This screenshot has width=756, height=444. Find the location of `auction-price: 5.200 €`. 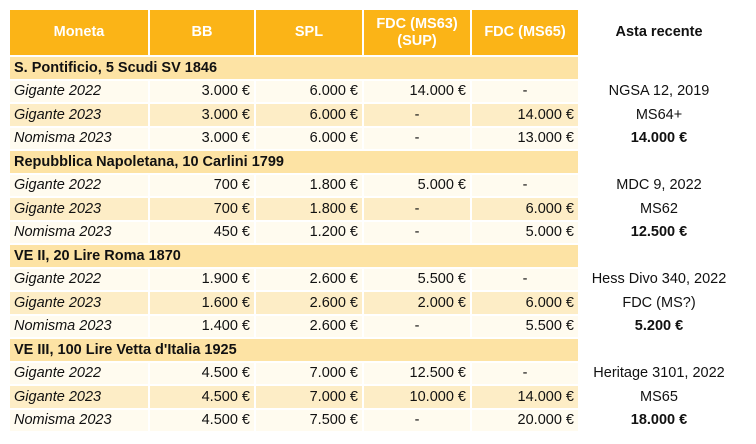

auction-price: 5.200 € is located at coordinates (659, 326).